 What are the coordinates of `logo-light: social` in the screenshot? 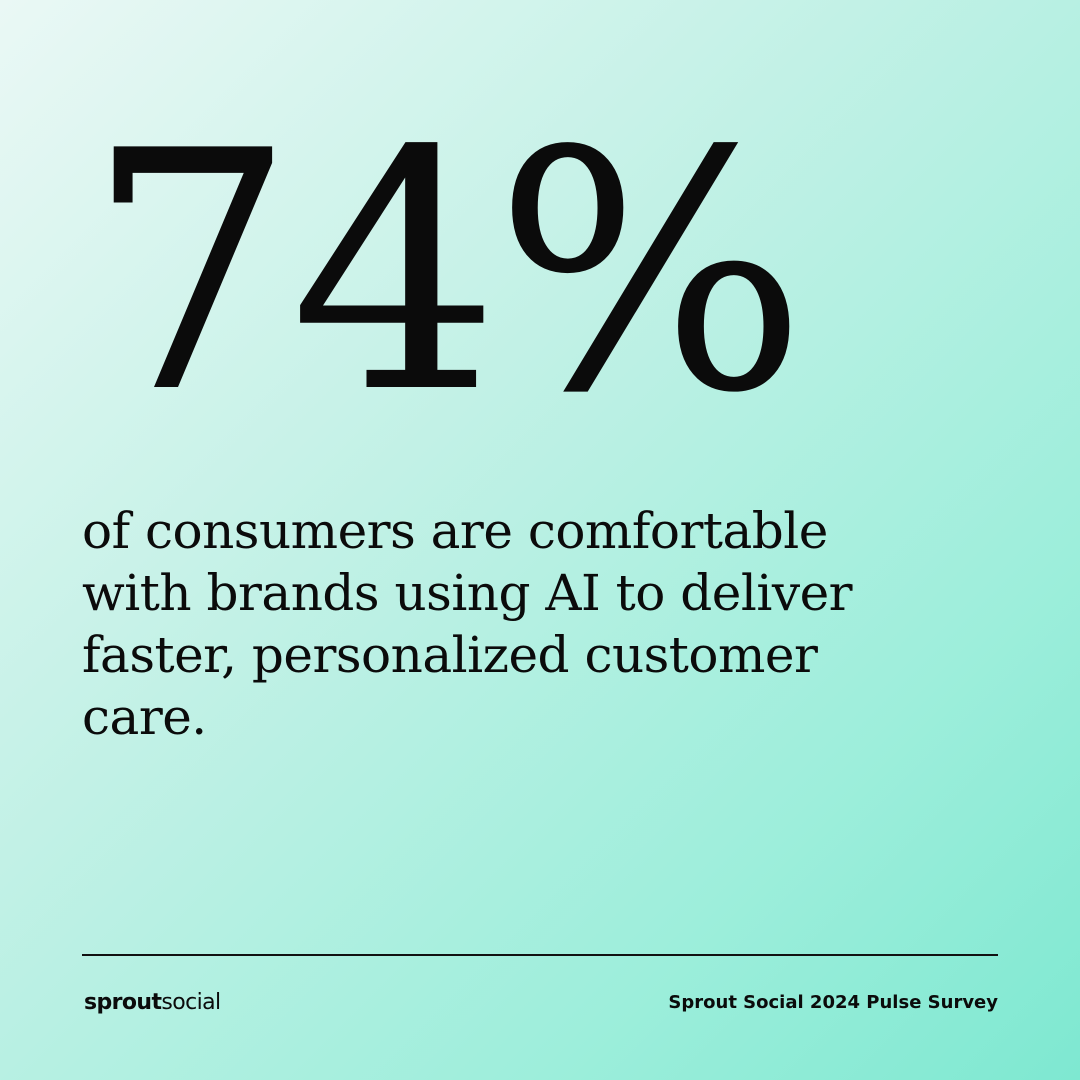 It's located at (191, 1002).